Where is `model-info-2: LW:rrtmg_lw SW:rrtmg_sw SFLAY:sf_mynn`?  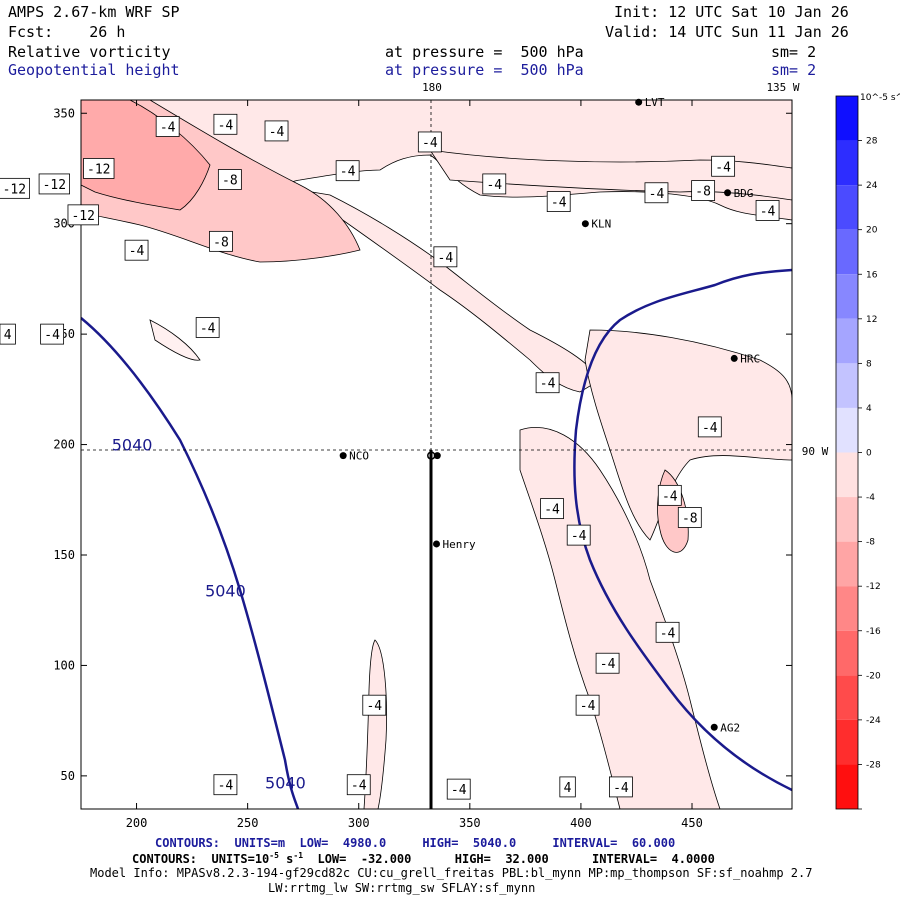 model-info-2: LW:rrtmg_lw SW:rrtmg_sw SFLAY:sf_mynn is located at coordinates (402, 888).